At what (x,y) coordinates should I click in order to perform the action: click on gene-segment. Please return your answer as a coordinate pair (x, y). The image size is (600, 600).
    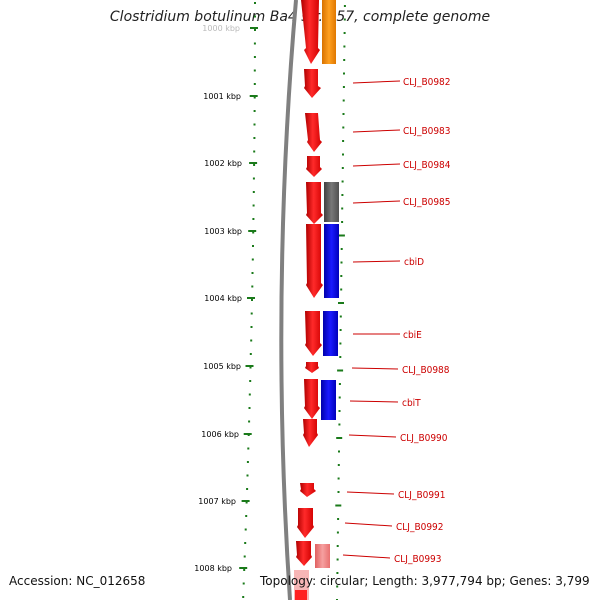
    Looking at the image, I should click on (301, 595).